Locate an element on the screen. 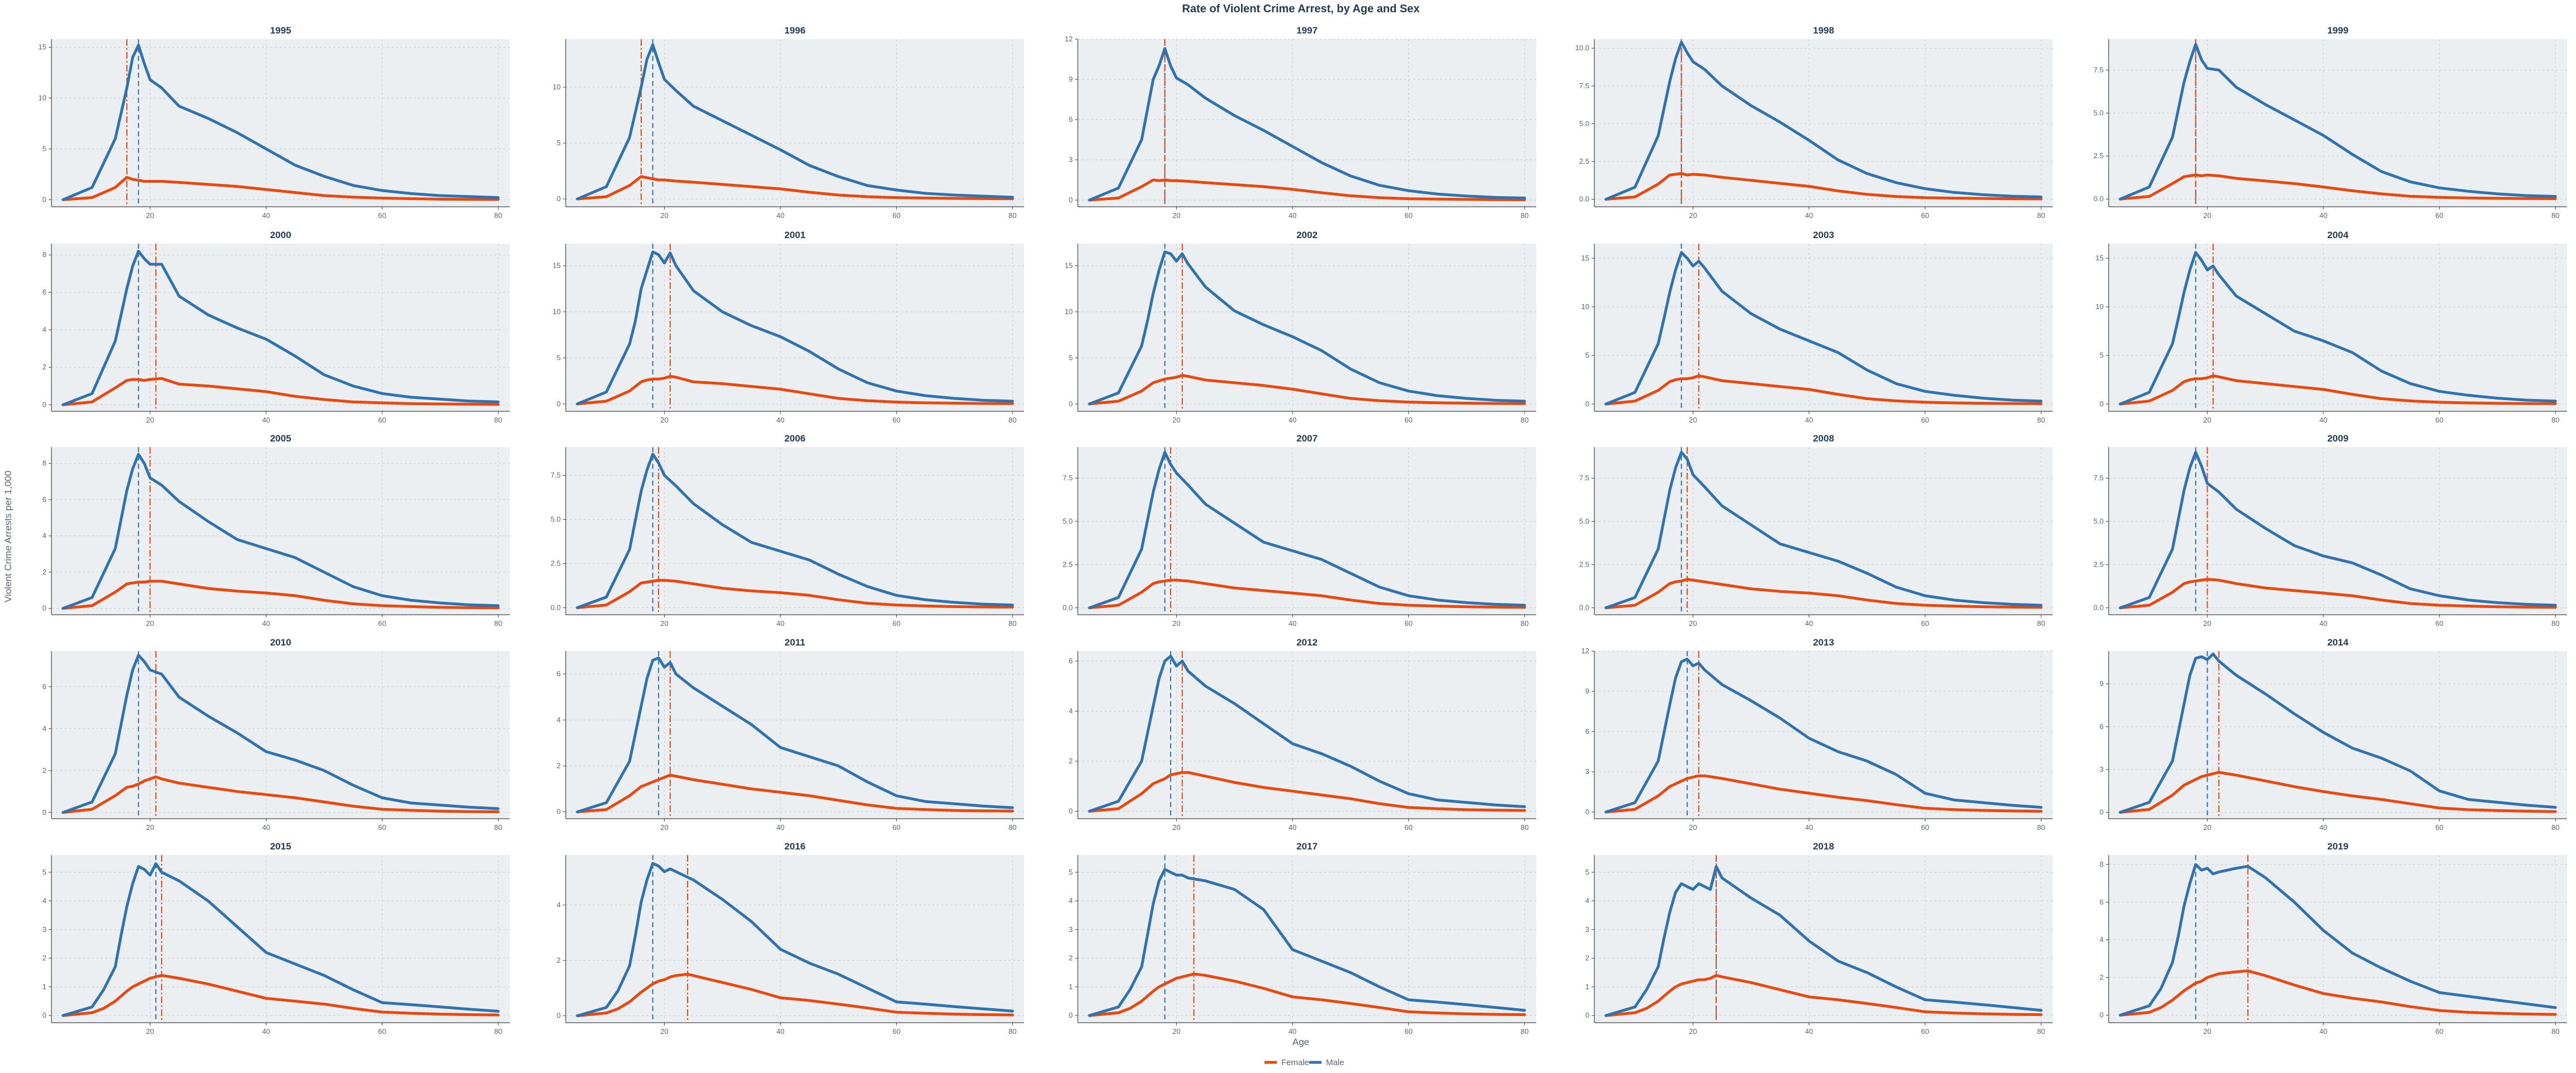  y-tick-label: 2 is located at coordinates (1587, 958).